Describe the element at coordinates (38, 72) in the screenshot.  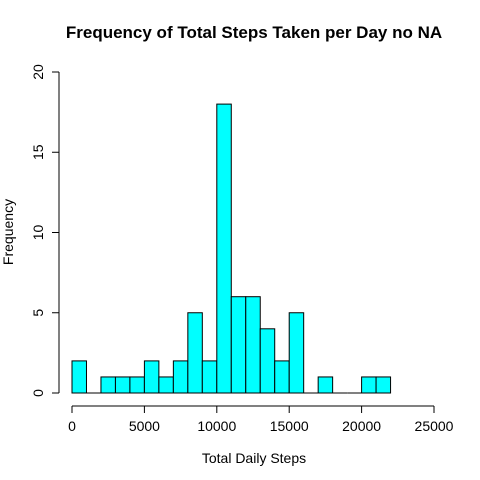
I see `y-tick-label: 20` at that location.